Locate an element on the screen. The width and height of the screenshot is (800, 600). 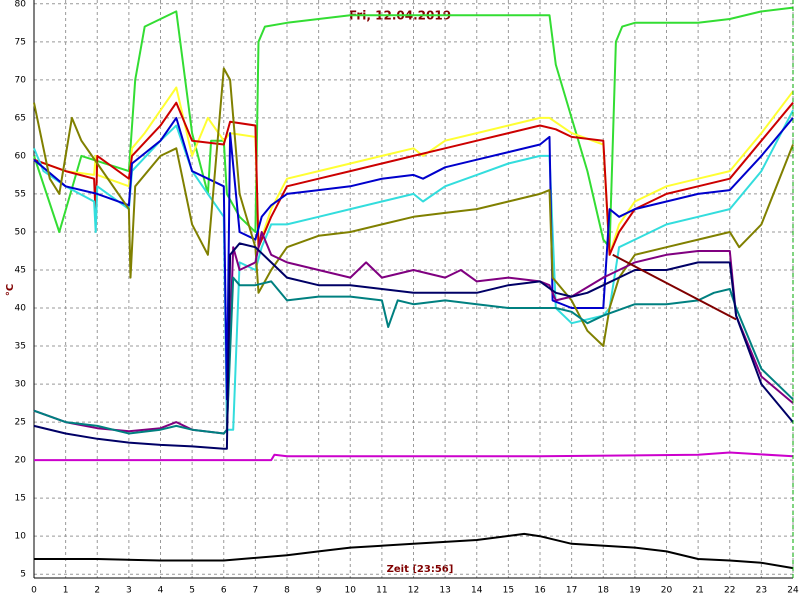
y-tick-label: 60 is located at coordinates (21, 156).